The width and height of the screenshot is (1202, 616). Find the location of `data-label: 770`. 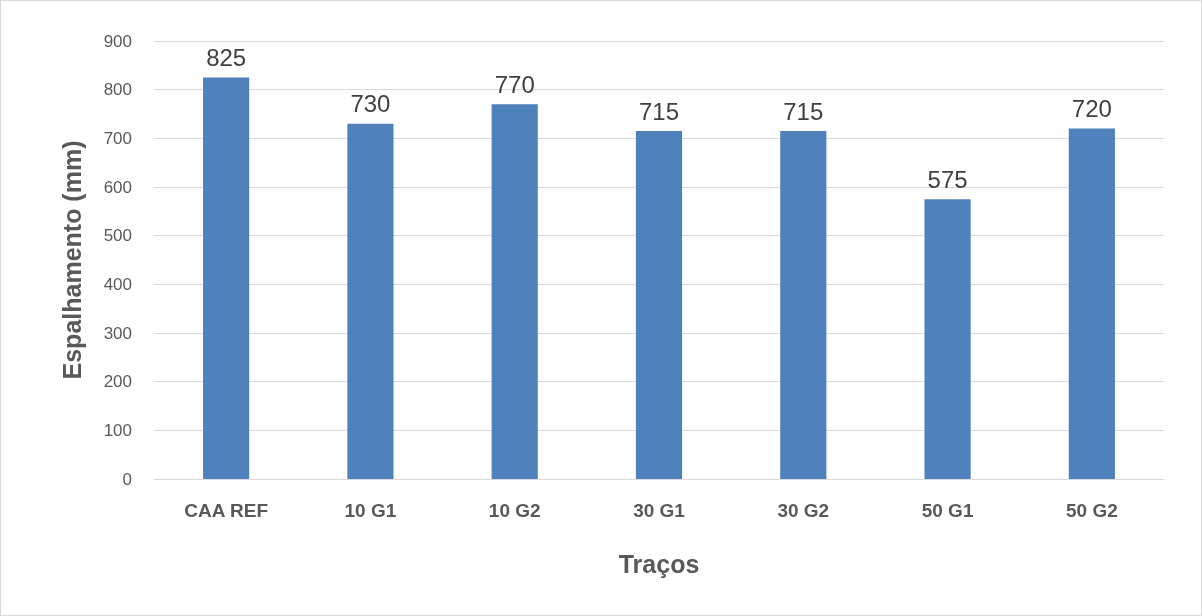

data-label: 770 is located at coordinates (514, 84).